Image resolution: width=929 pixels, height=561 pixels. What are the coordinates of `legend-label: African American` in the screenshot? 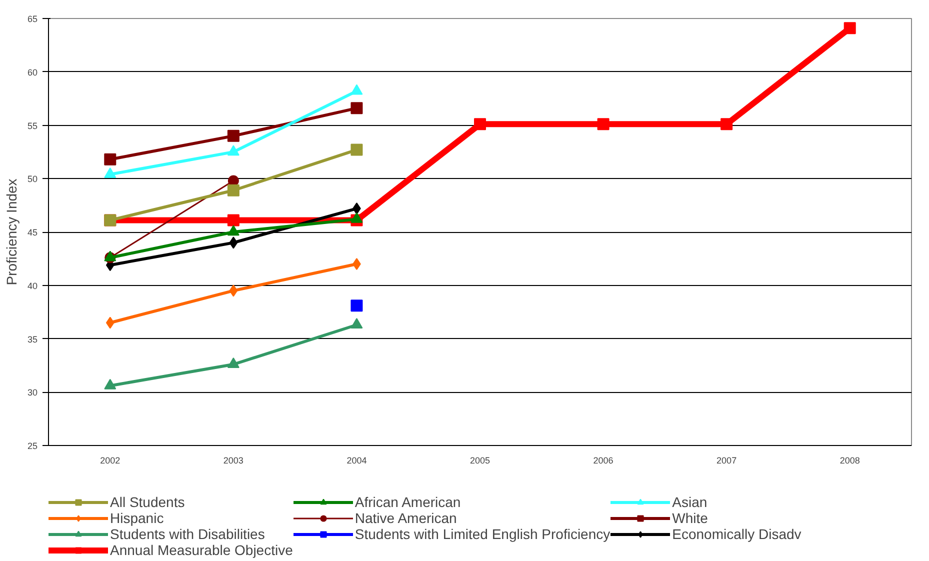 It's located at (407, 502).